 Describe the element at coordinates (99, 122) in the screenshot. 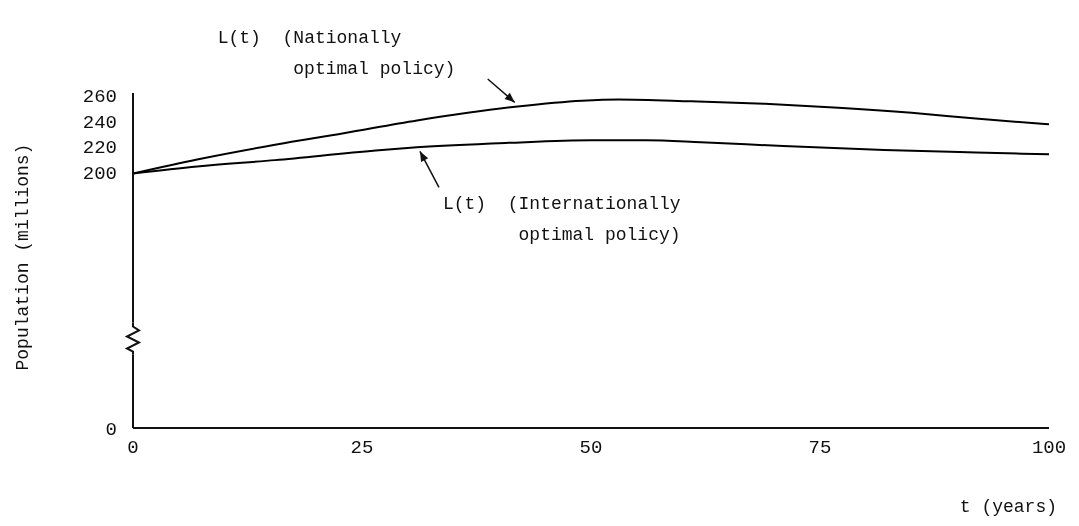

I see `y-tick-label: 240` at that location.